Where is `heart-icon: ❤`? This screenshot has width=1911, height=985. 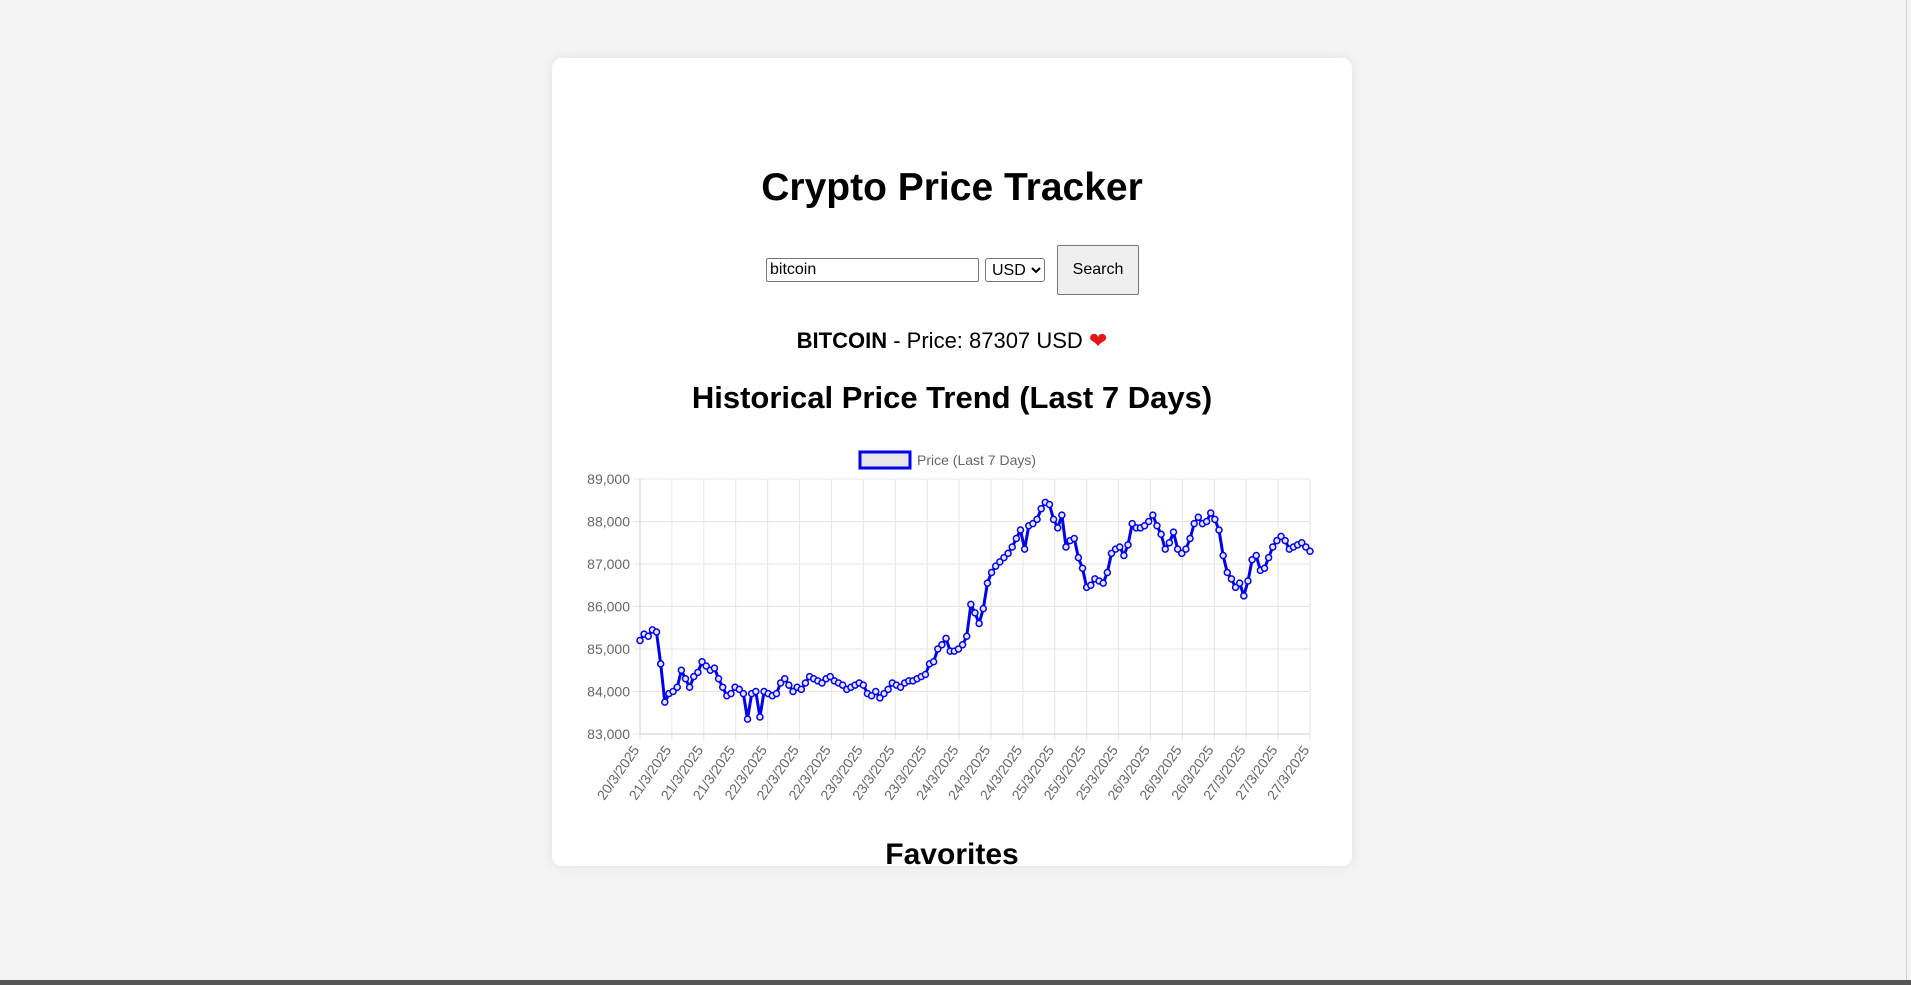 heart-icon: ❤ is located at coordinates (1098, 340).